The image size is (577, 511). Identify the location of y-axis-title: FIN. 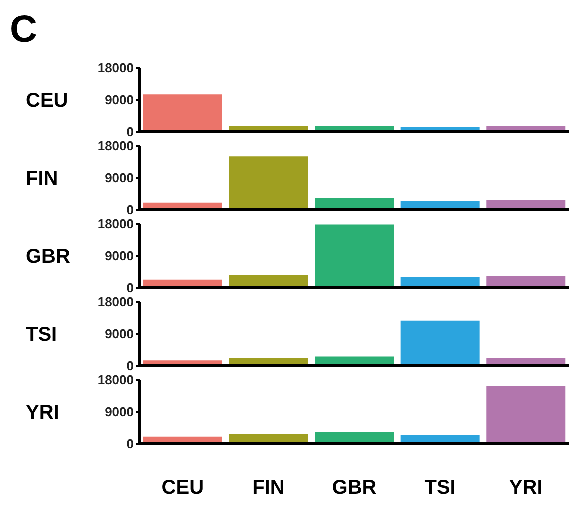
(42, 179).